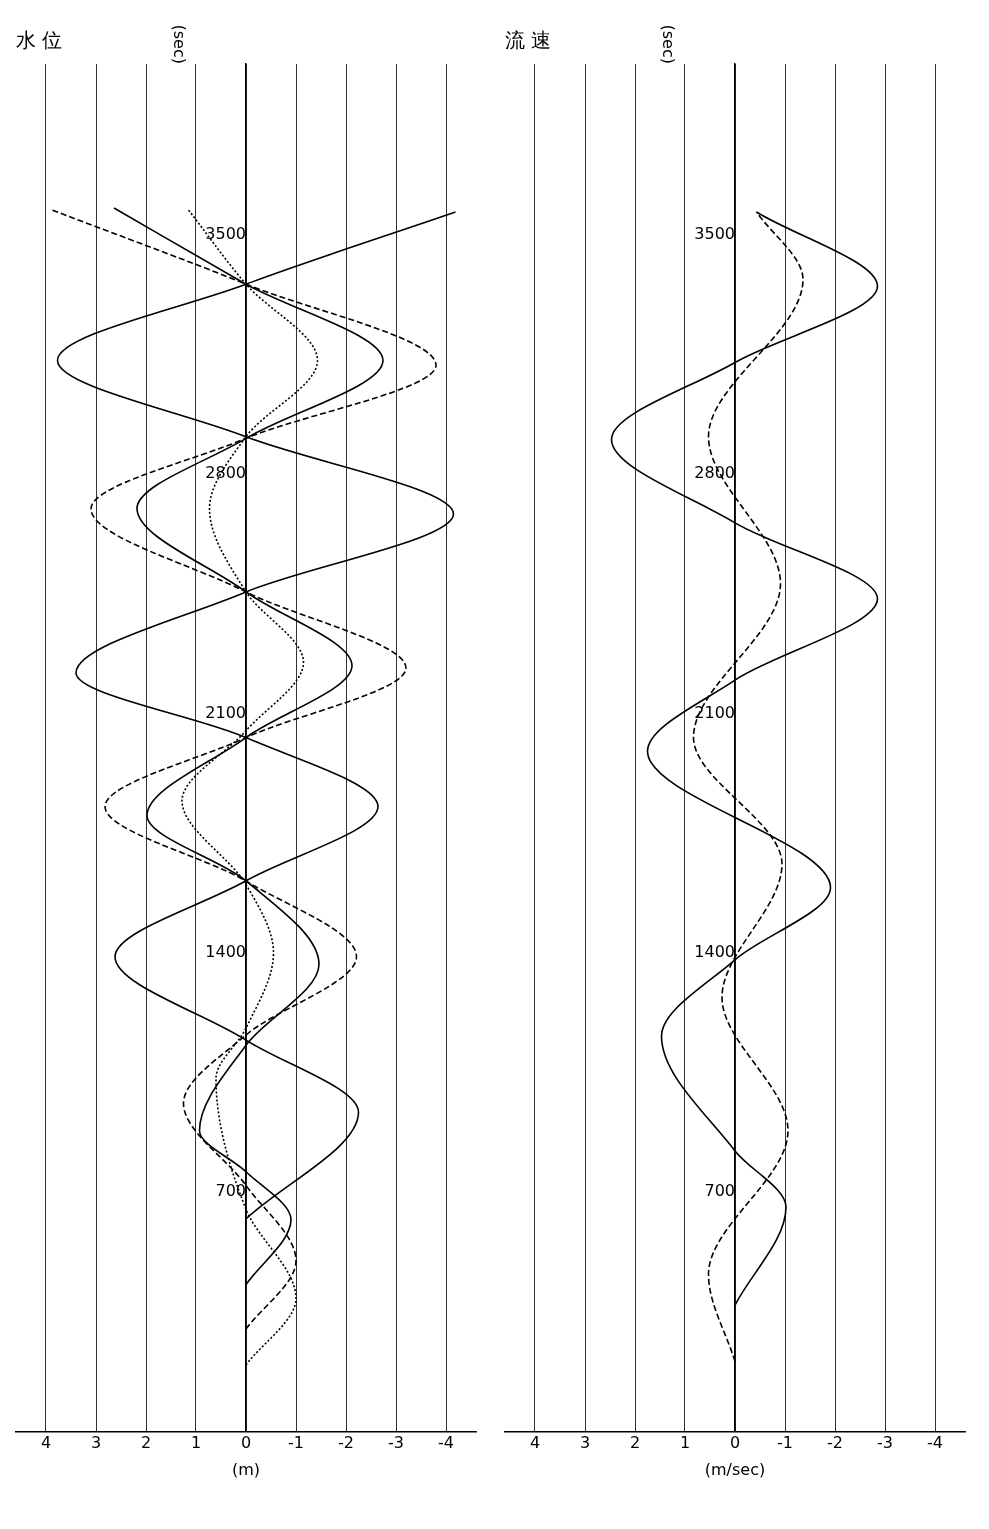 This screenshot has width=989, height=1529. I want to click on x-axis-title: (m/sec), so click(735, 1469).